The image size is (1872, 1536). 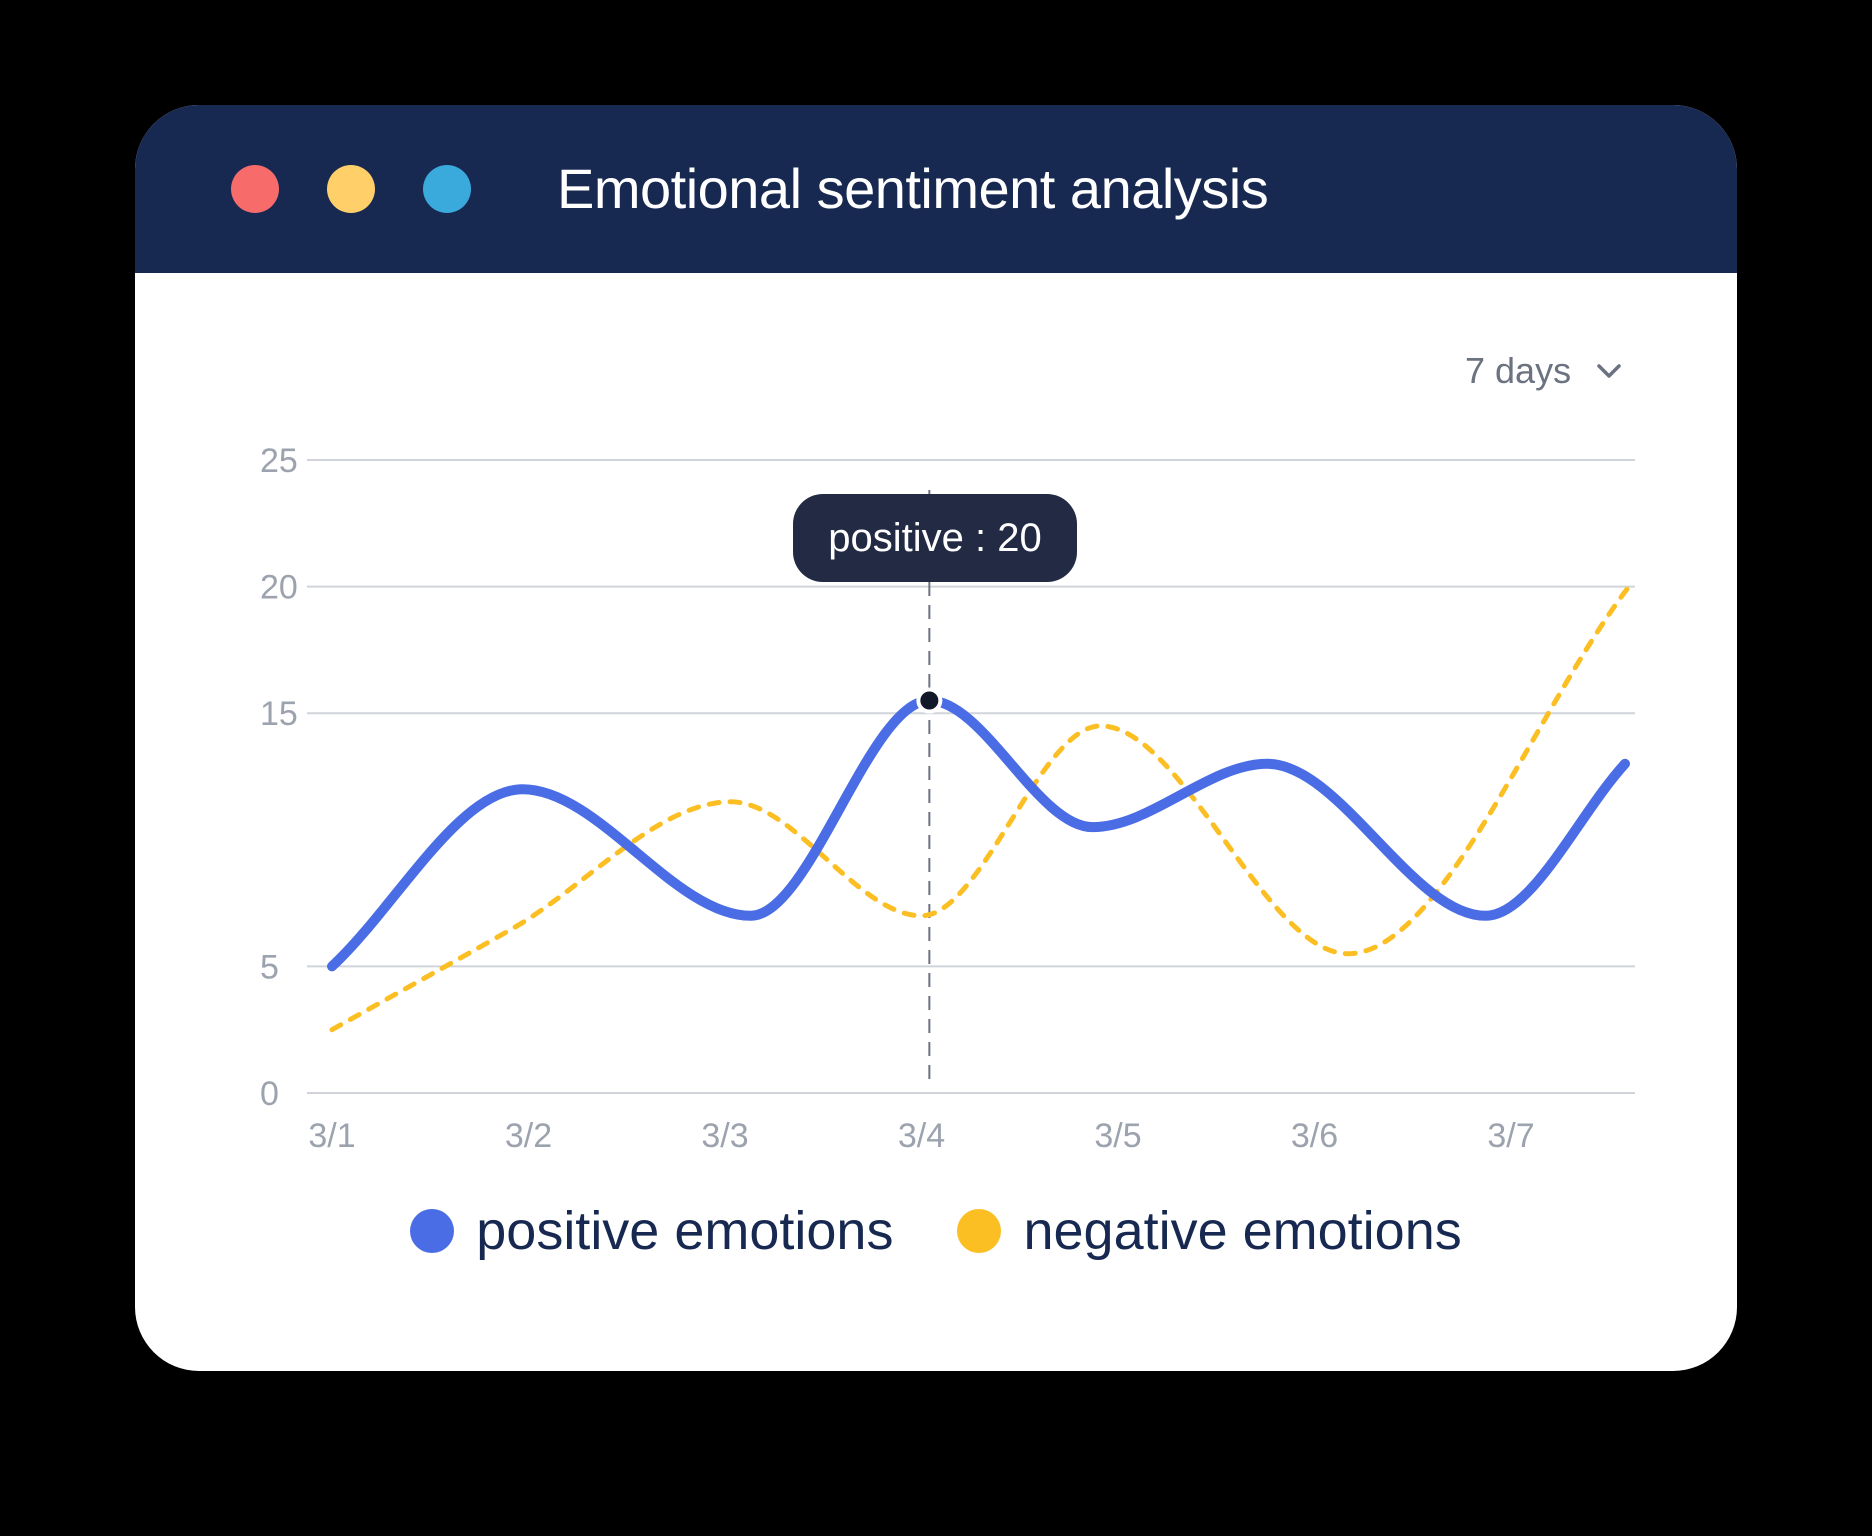 What do you see at coordinates (269, 967) in the screenshot?
I see `y-tick-label: 5` at bounding box center [269, 967].